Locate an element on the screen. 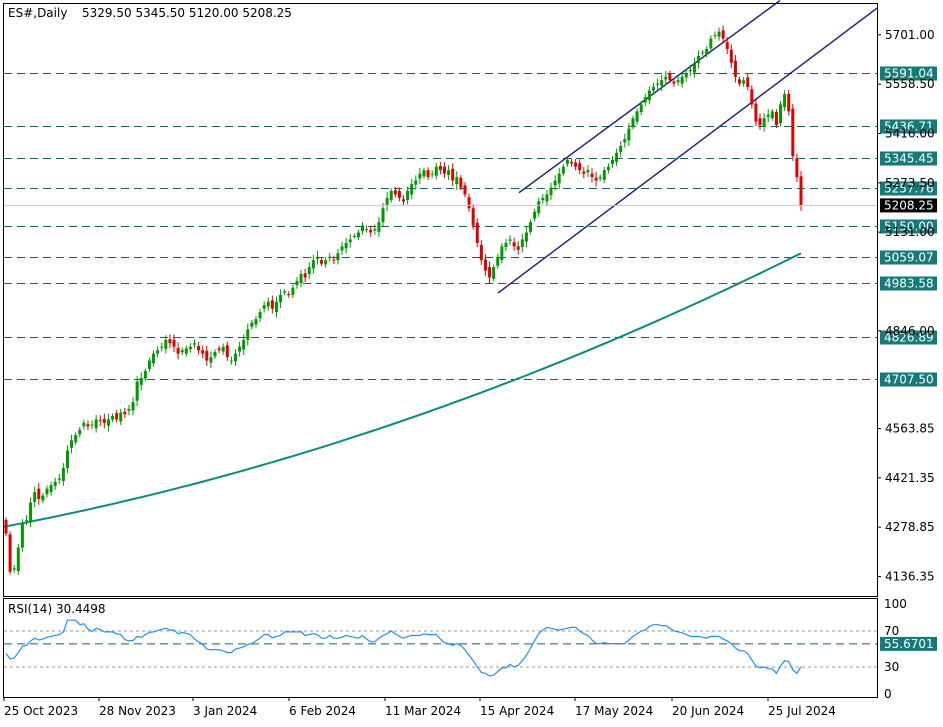 This screenshot has width=943, height=727. price-tick-label: 5131.00 is located at coordinates (910, 232).